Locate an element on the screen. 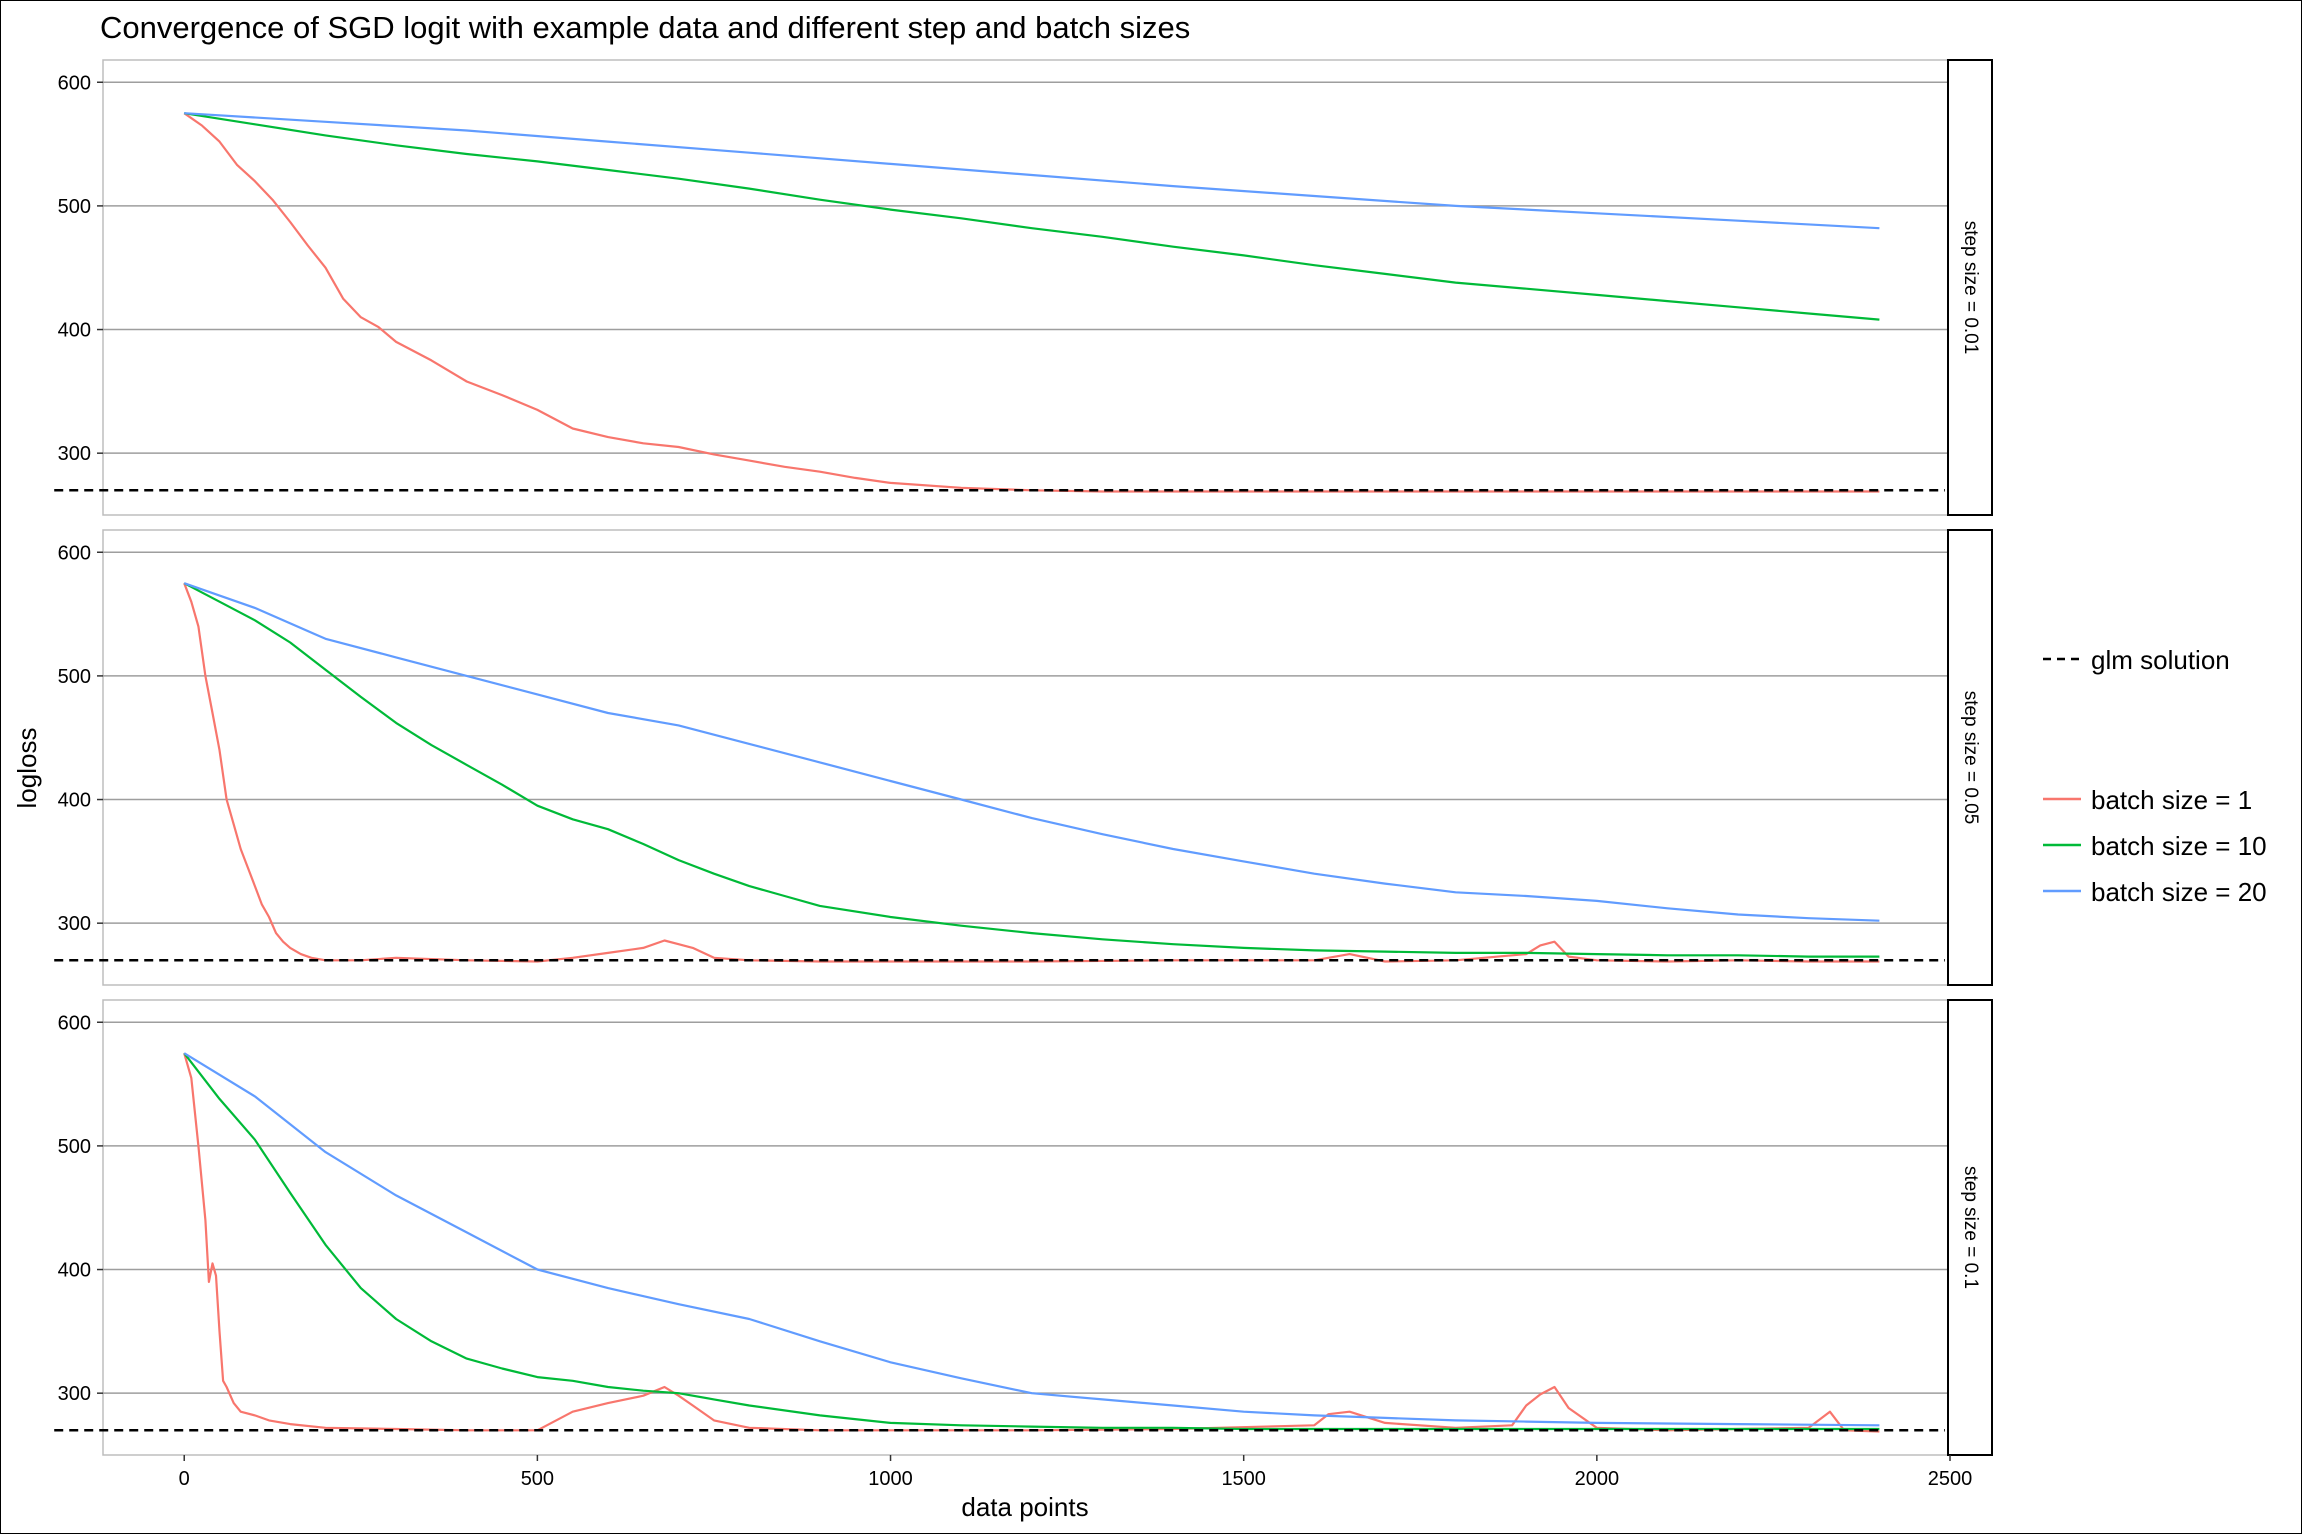 This screenshot has height=1536, width=2304. x-tick-label: 0 is located at coordinates (184, 1479).